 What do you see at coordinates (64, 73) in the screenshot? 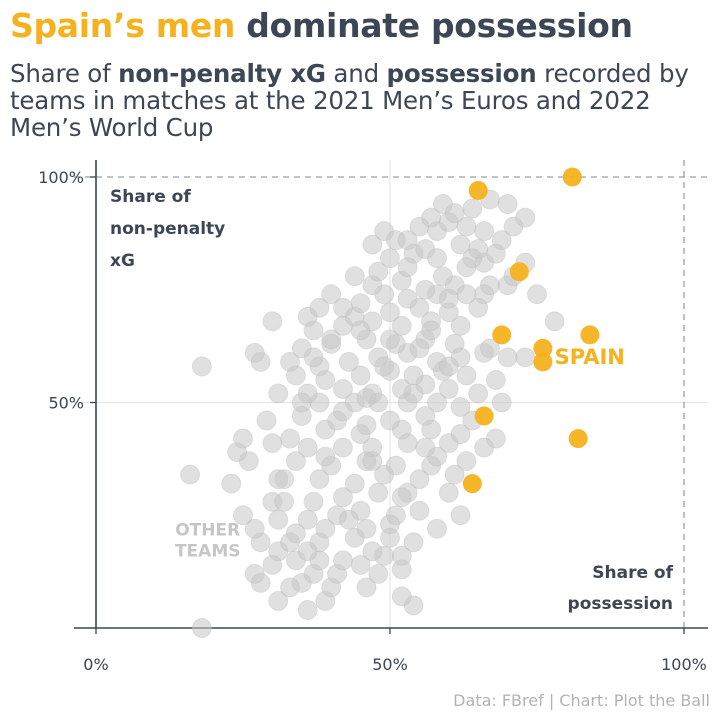
I see `subtitle-part-1: Share of` at bounding box center [64, 73].